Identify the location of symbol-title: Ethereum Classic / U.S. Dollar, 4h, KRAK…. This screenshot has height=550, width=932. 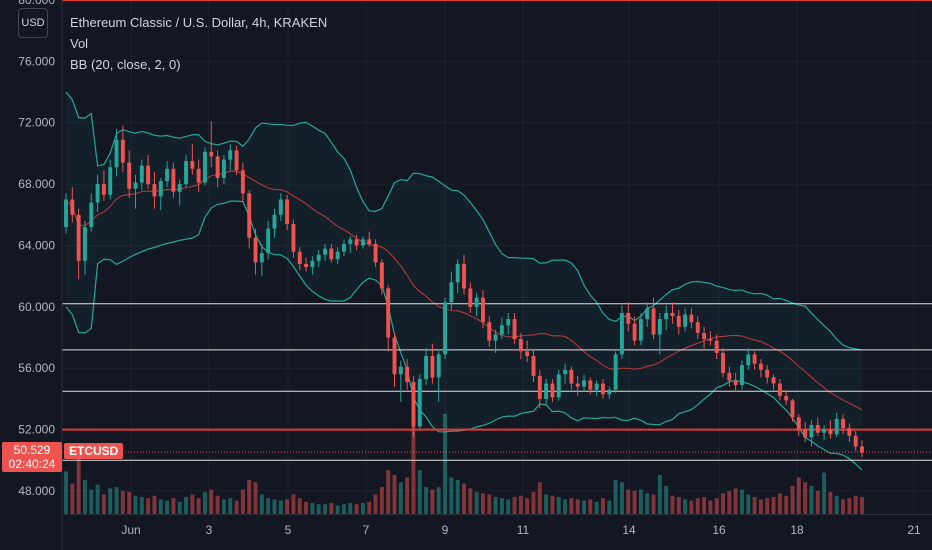
(199, 22).